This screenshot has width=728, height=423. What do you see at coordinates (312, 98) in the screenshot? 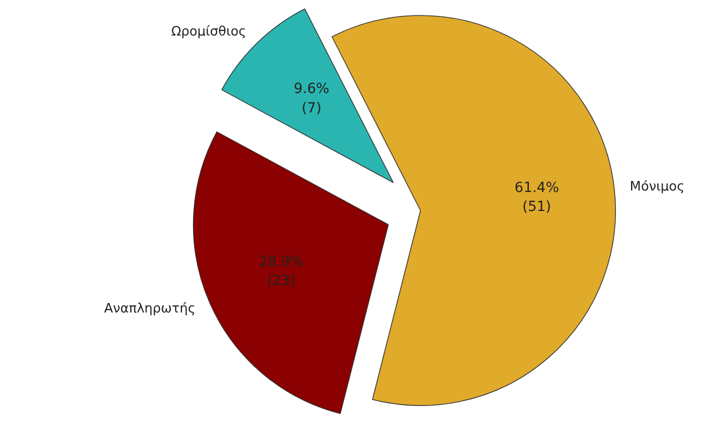
I see `data-label: 9.6% (7)` at bounding box center [312, 98].